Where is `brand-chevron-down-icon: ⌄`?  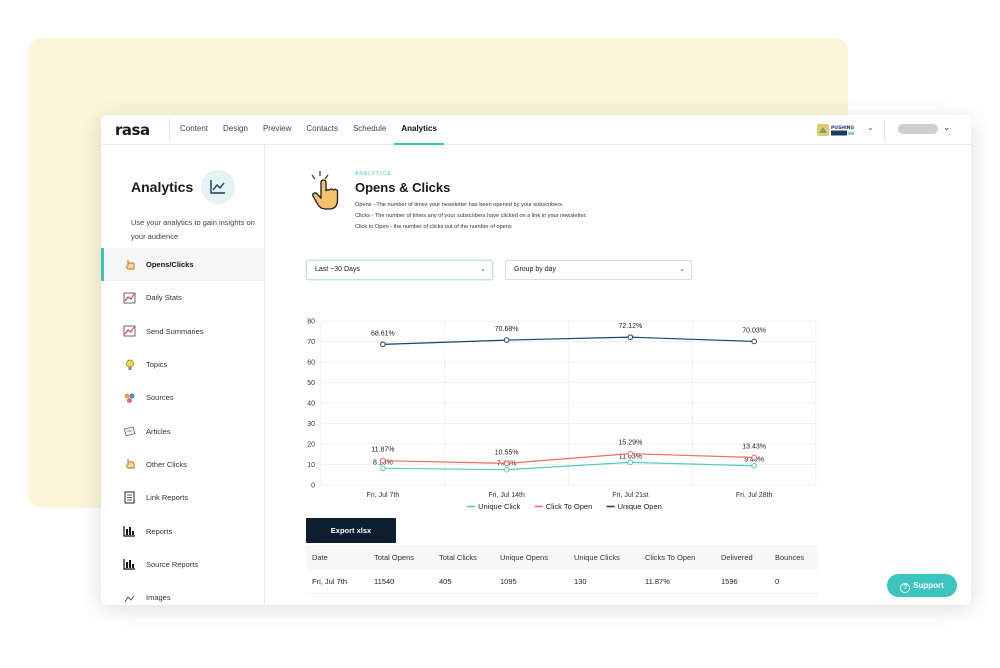 brand-chevron-down-icon: ⌄ is located at coordinates (870, 127).